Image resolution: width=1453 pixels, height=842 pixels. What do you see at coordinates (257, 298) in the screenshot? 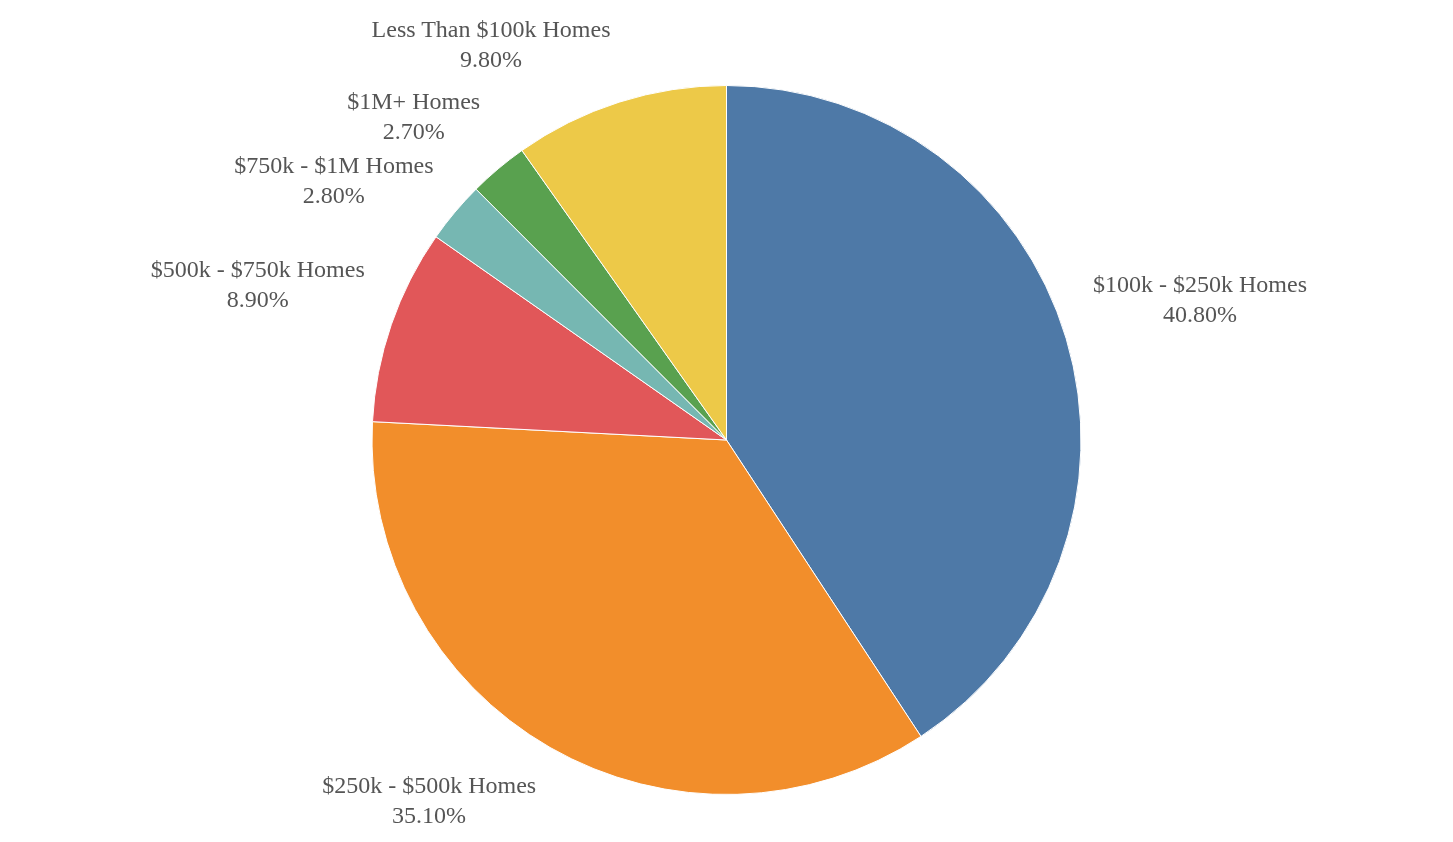
I see `data-label: 8.90%` at bounding box center [257, 298].